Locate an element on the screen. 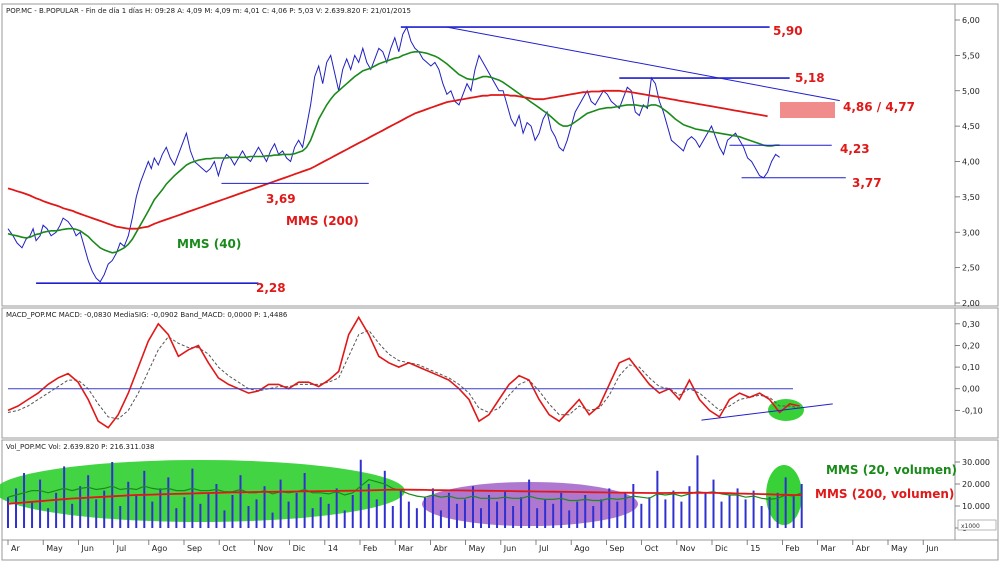  macd-tick-label-1: 0,20 is located at coordinates (971, 345).